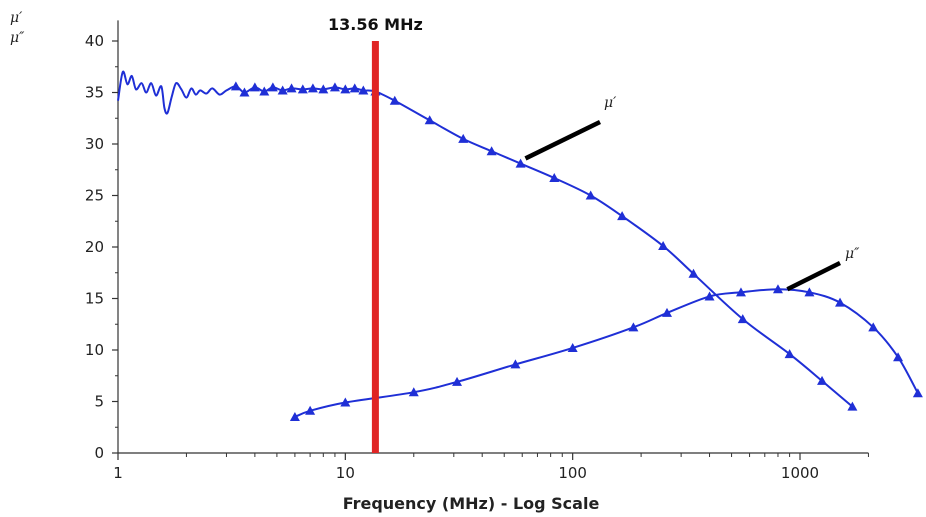 Image resolution: width=926 pixels, height=517 pixels. What do you see at coordinates (375, 24) in the screenshot?
I see `frequency-marker-label: 13.56 MHz` at bounding box center [375, 24].